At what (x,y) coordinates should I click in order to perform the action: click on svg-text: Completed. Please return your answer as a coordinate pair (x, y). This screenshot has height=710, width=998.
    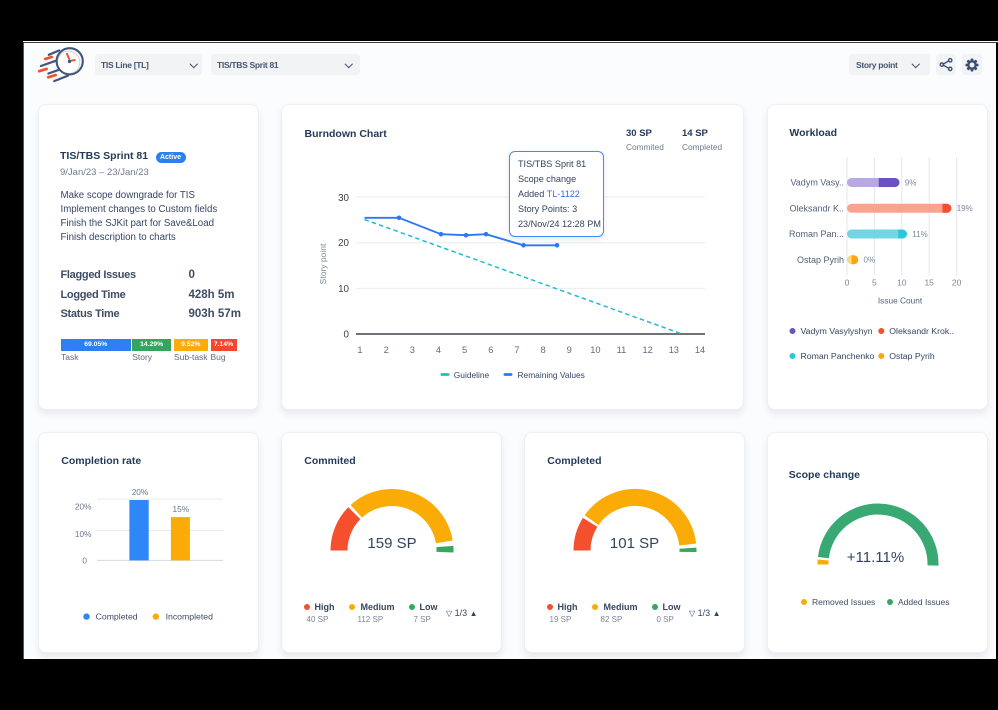
    Looking at the image, I should click on (117, 617).